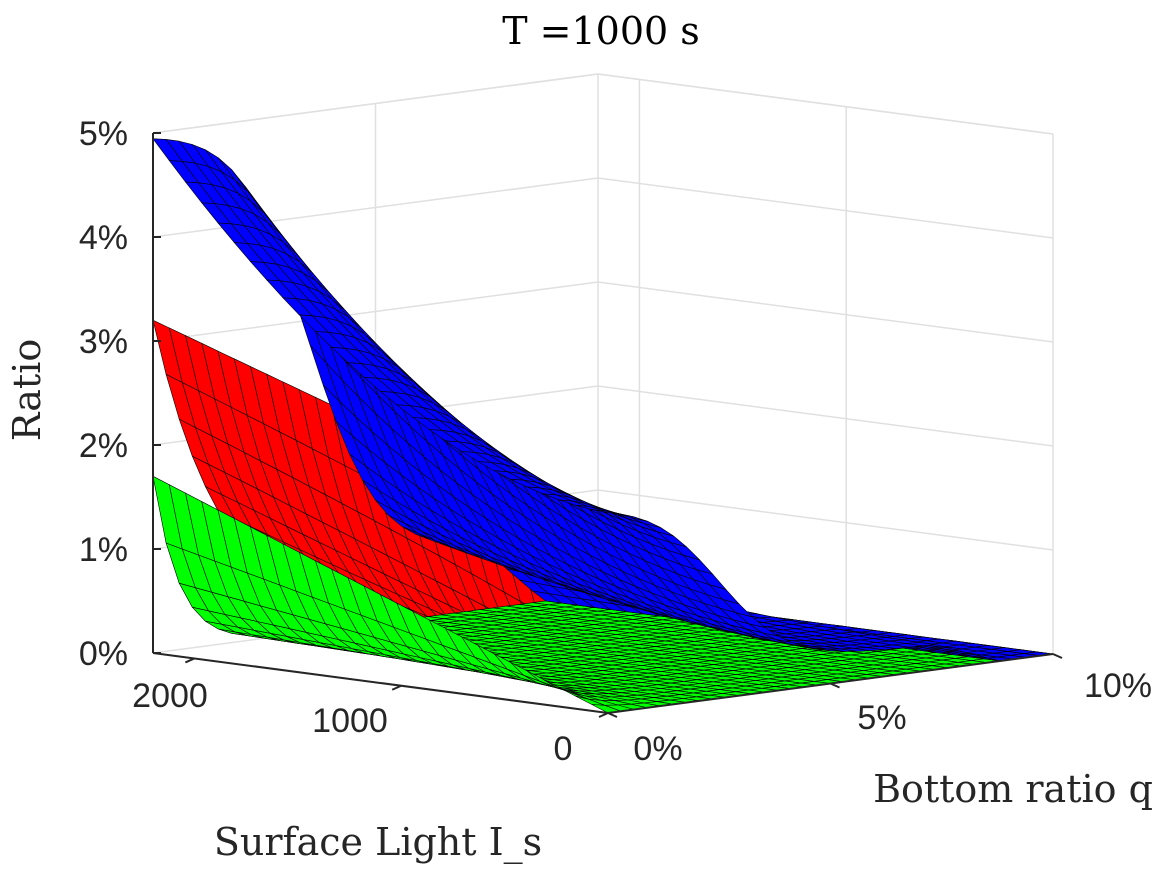 The height and width of the screenshot is (875, 1167). I want to click on z-tick-label-2: 2%, so click(103, 446).